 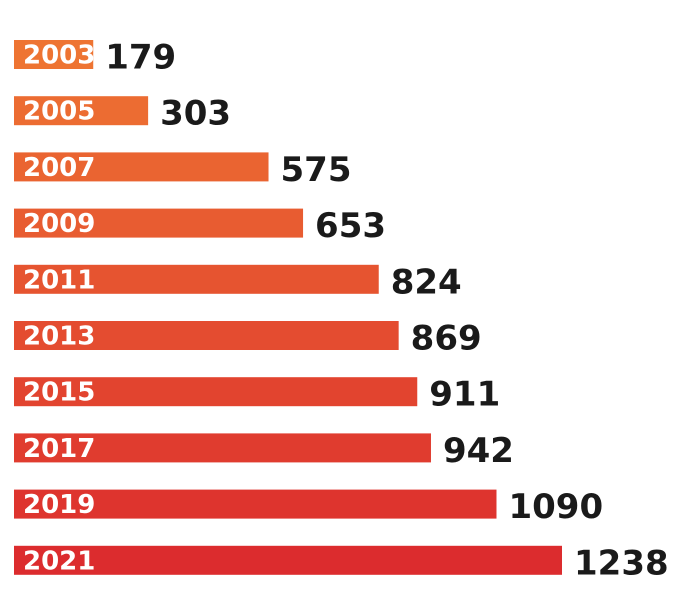 What do you see at coordinates (478, 451) in the screenshot?
I see `value-label-2017: 942` at bounding box center [478, 451].